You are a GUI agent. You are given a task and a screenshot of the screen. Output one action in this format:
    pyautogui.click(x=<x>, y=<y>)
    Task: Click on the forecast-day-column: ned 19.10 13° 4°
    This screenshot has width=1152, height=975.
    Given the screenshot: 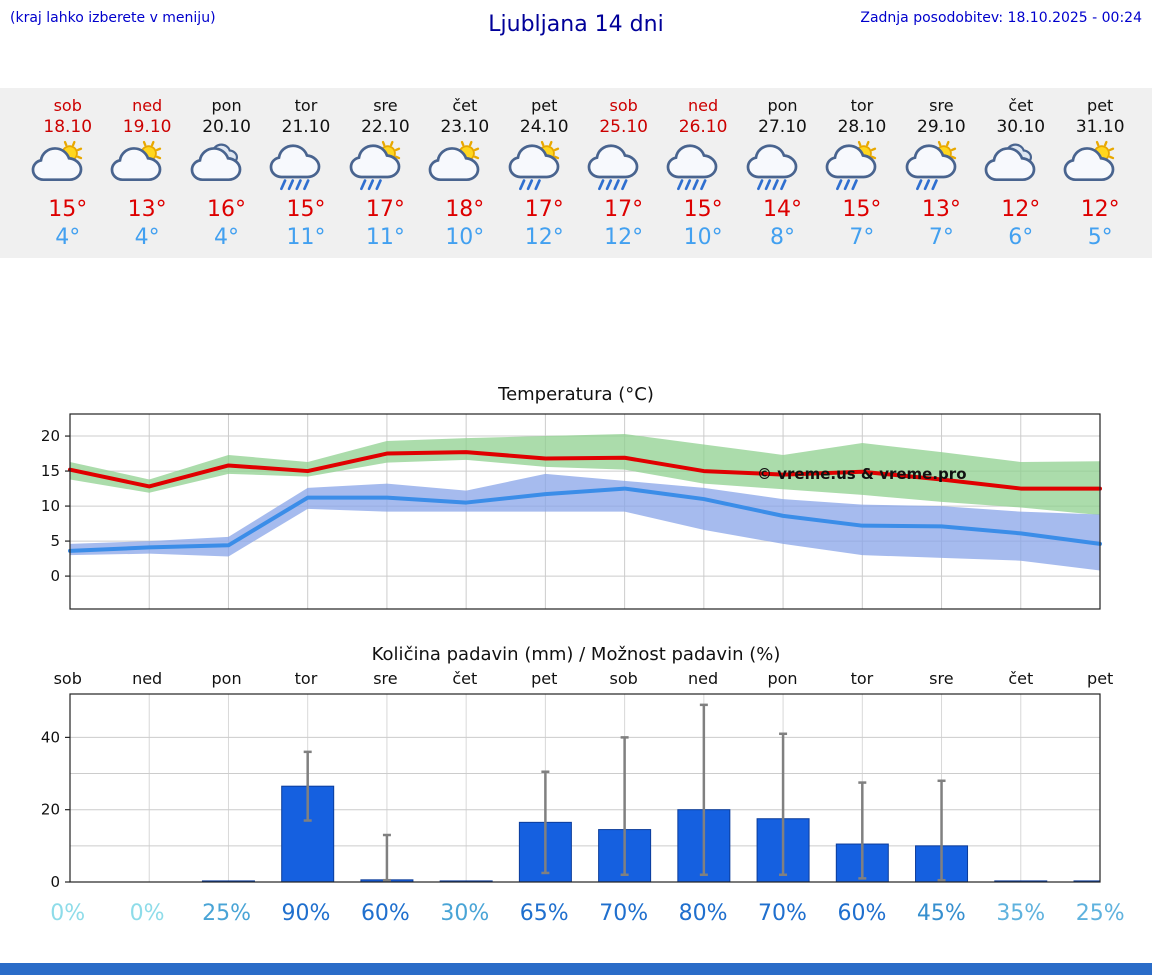 What is the action you would take?
    pyautogui.click(x=146, y=177)
    